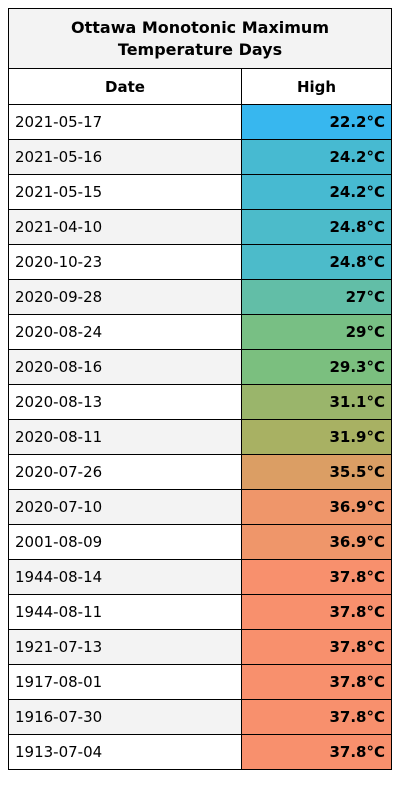 This screenshot has width=400, height=801. I want to click on table-row: 2020-08-24 29°C, so click(200, 332).